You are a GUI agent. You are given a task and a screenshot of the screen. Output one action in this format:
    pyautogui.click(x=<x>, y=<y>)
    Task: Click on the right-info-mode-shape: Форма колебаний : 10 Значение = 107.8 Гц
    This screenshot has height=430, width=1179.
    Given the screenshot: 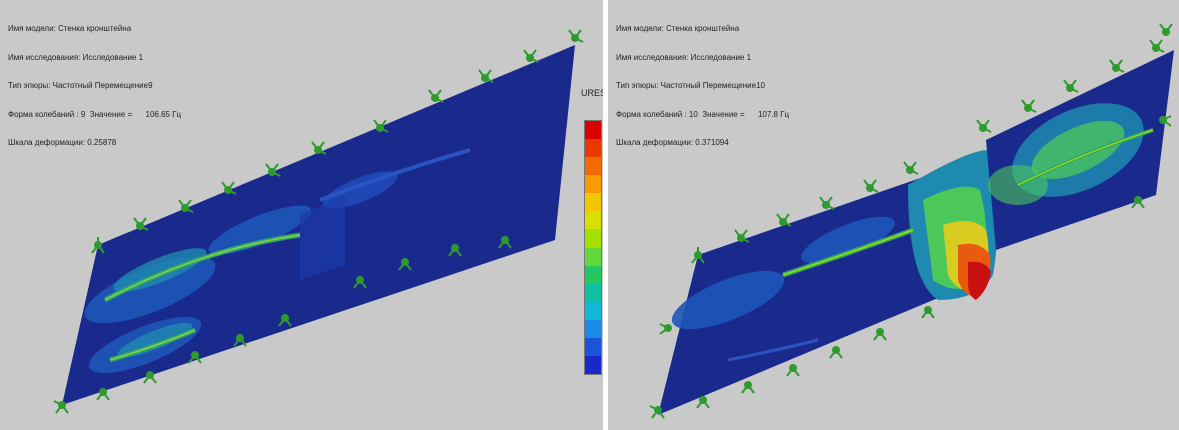 What is the action you would take?
    pyautogui.click(x=703, y=114)
    